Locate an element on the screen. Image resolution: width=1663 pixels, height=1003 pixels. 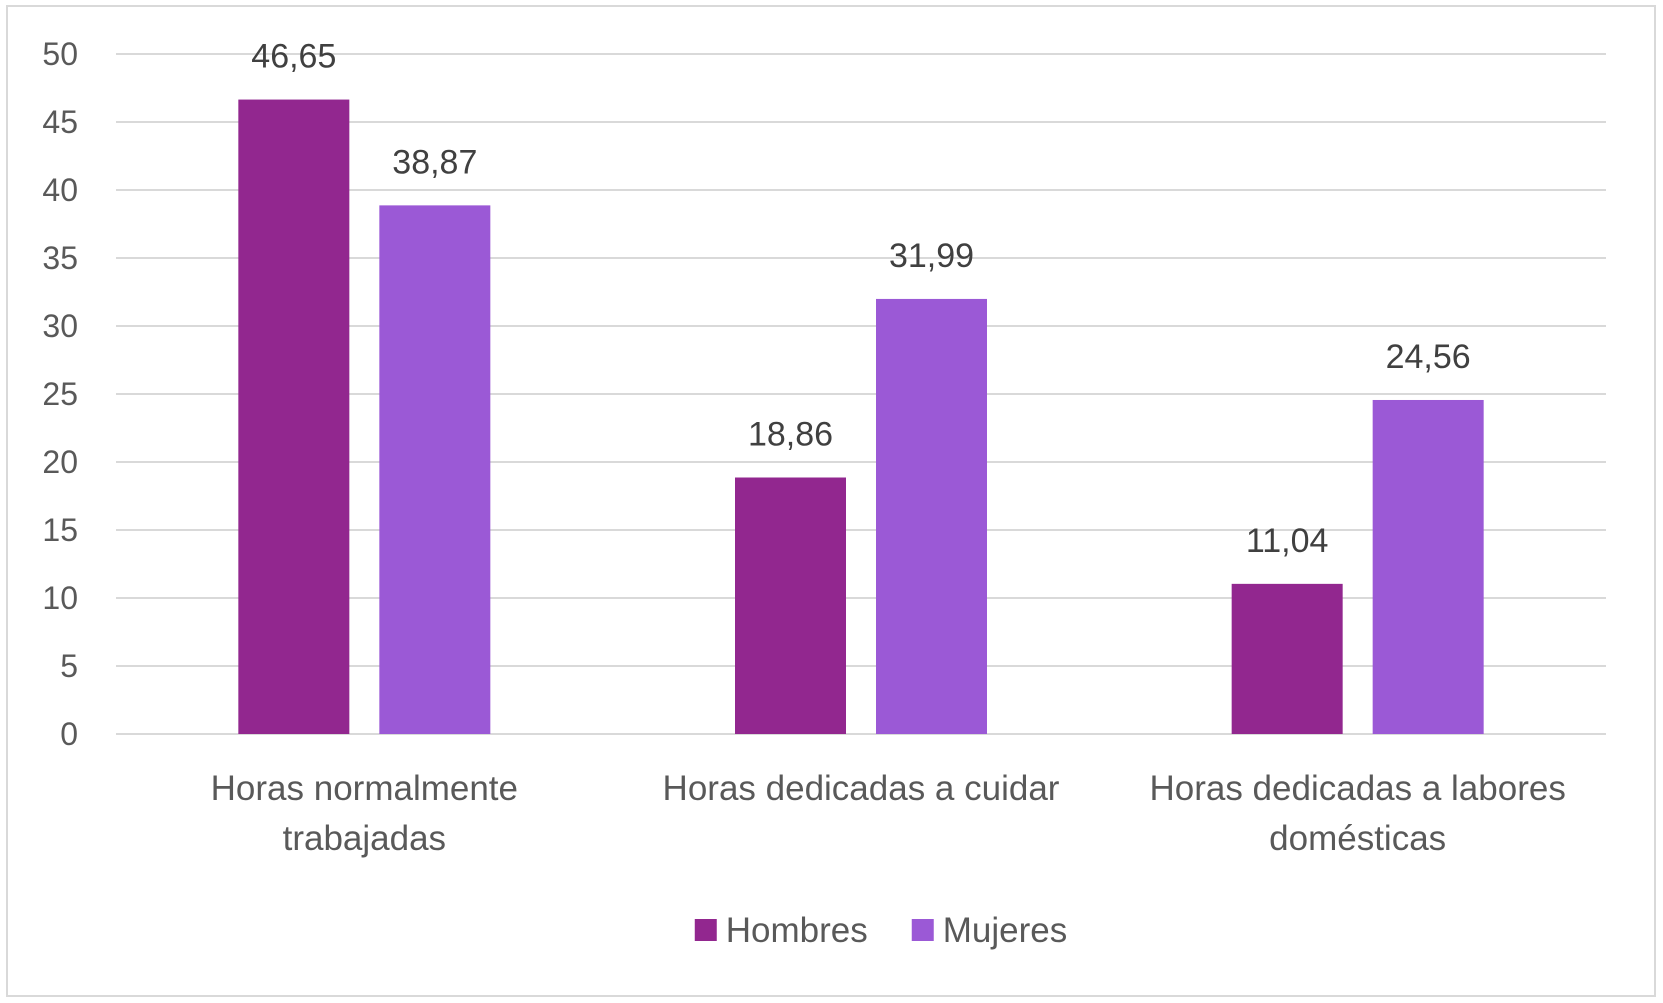
x-category-label: Horas normalmente is located at coordinates (364, 788).